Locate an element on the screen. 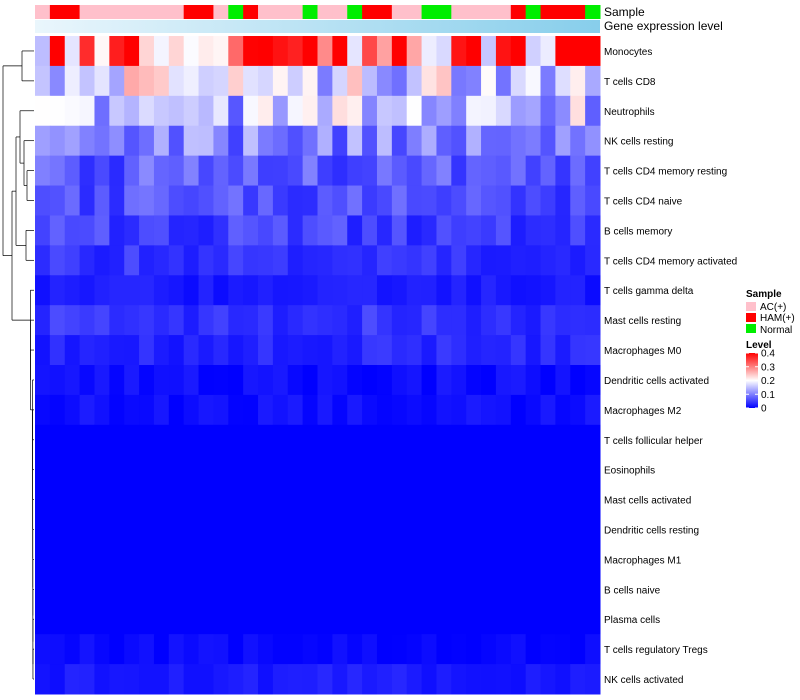  level-tick-label: 0.3 is located at coordinates (768, 367).